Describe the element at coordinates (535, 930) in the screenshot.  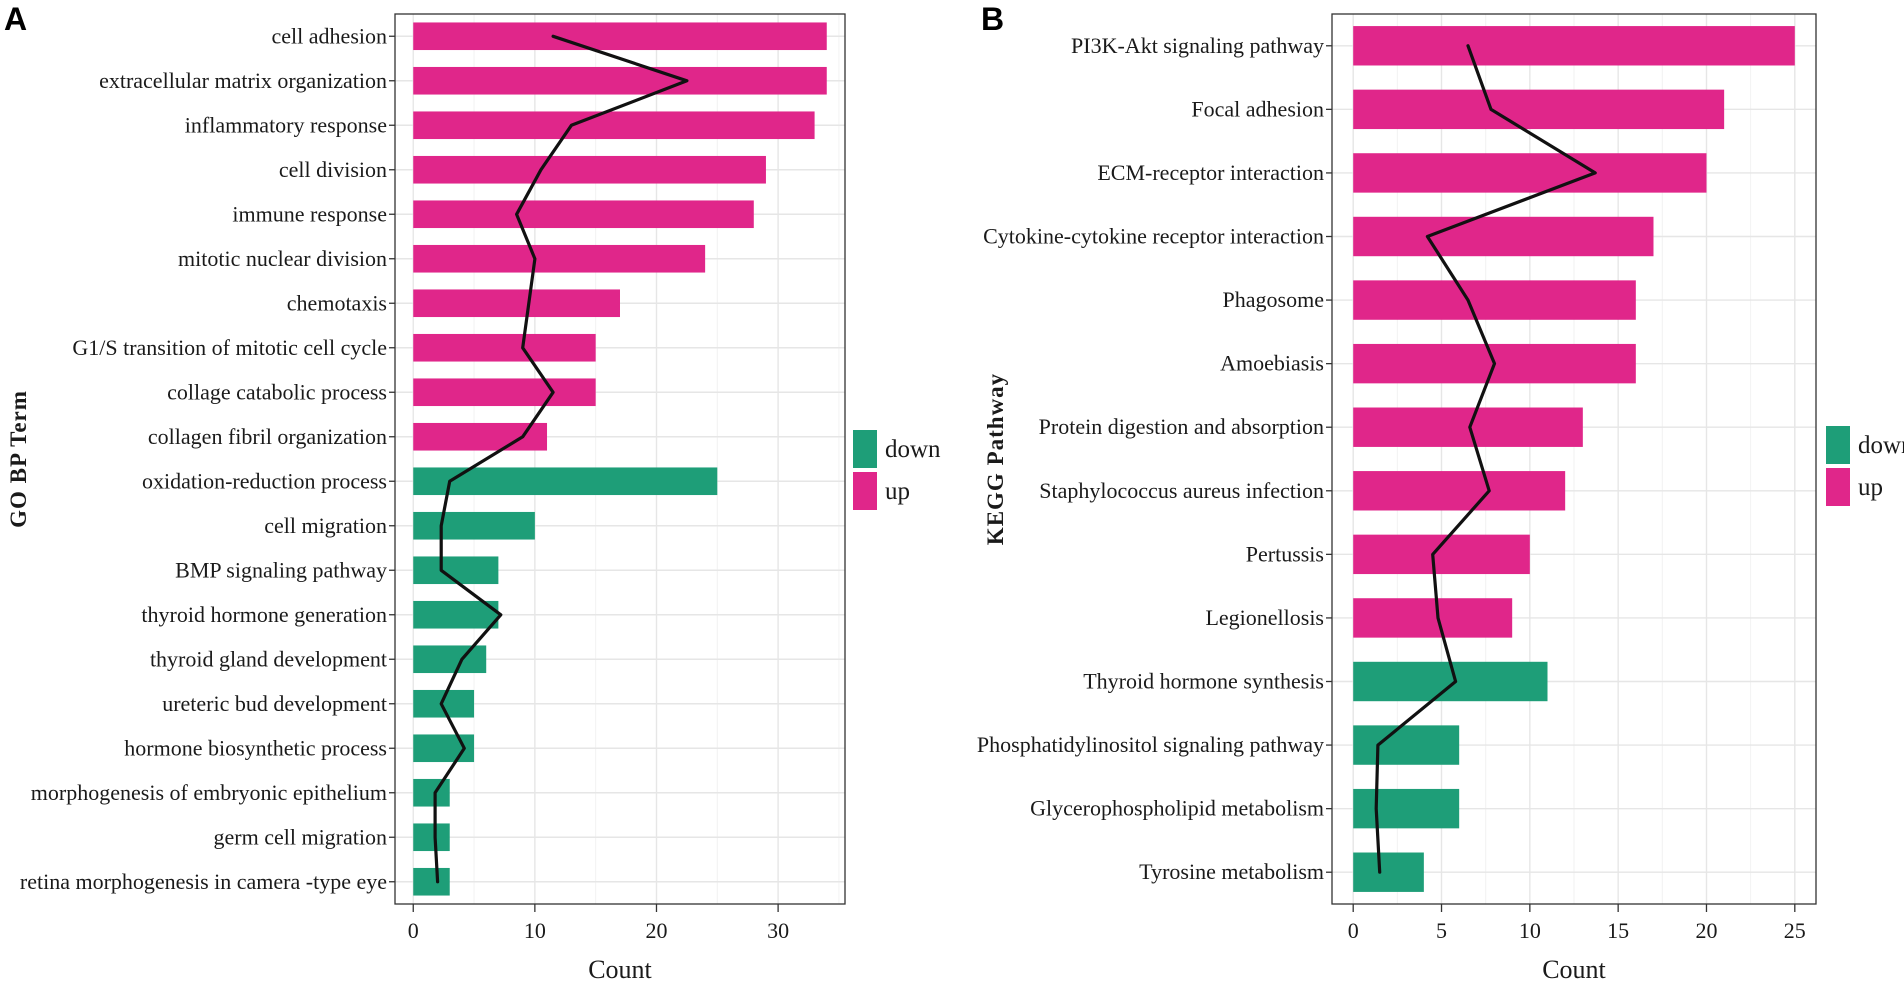
I see `panel-a-x-tick-label: 10` at that location.